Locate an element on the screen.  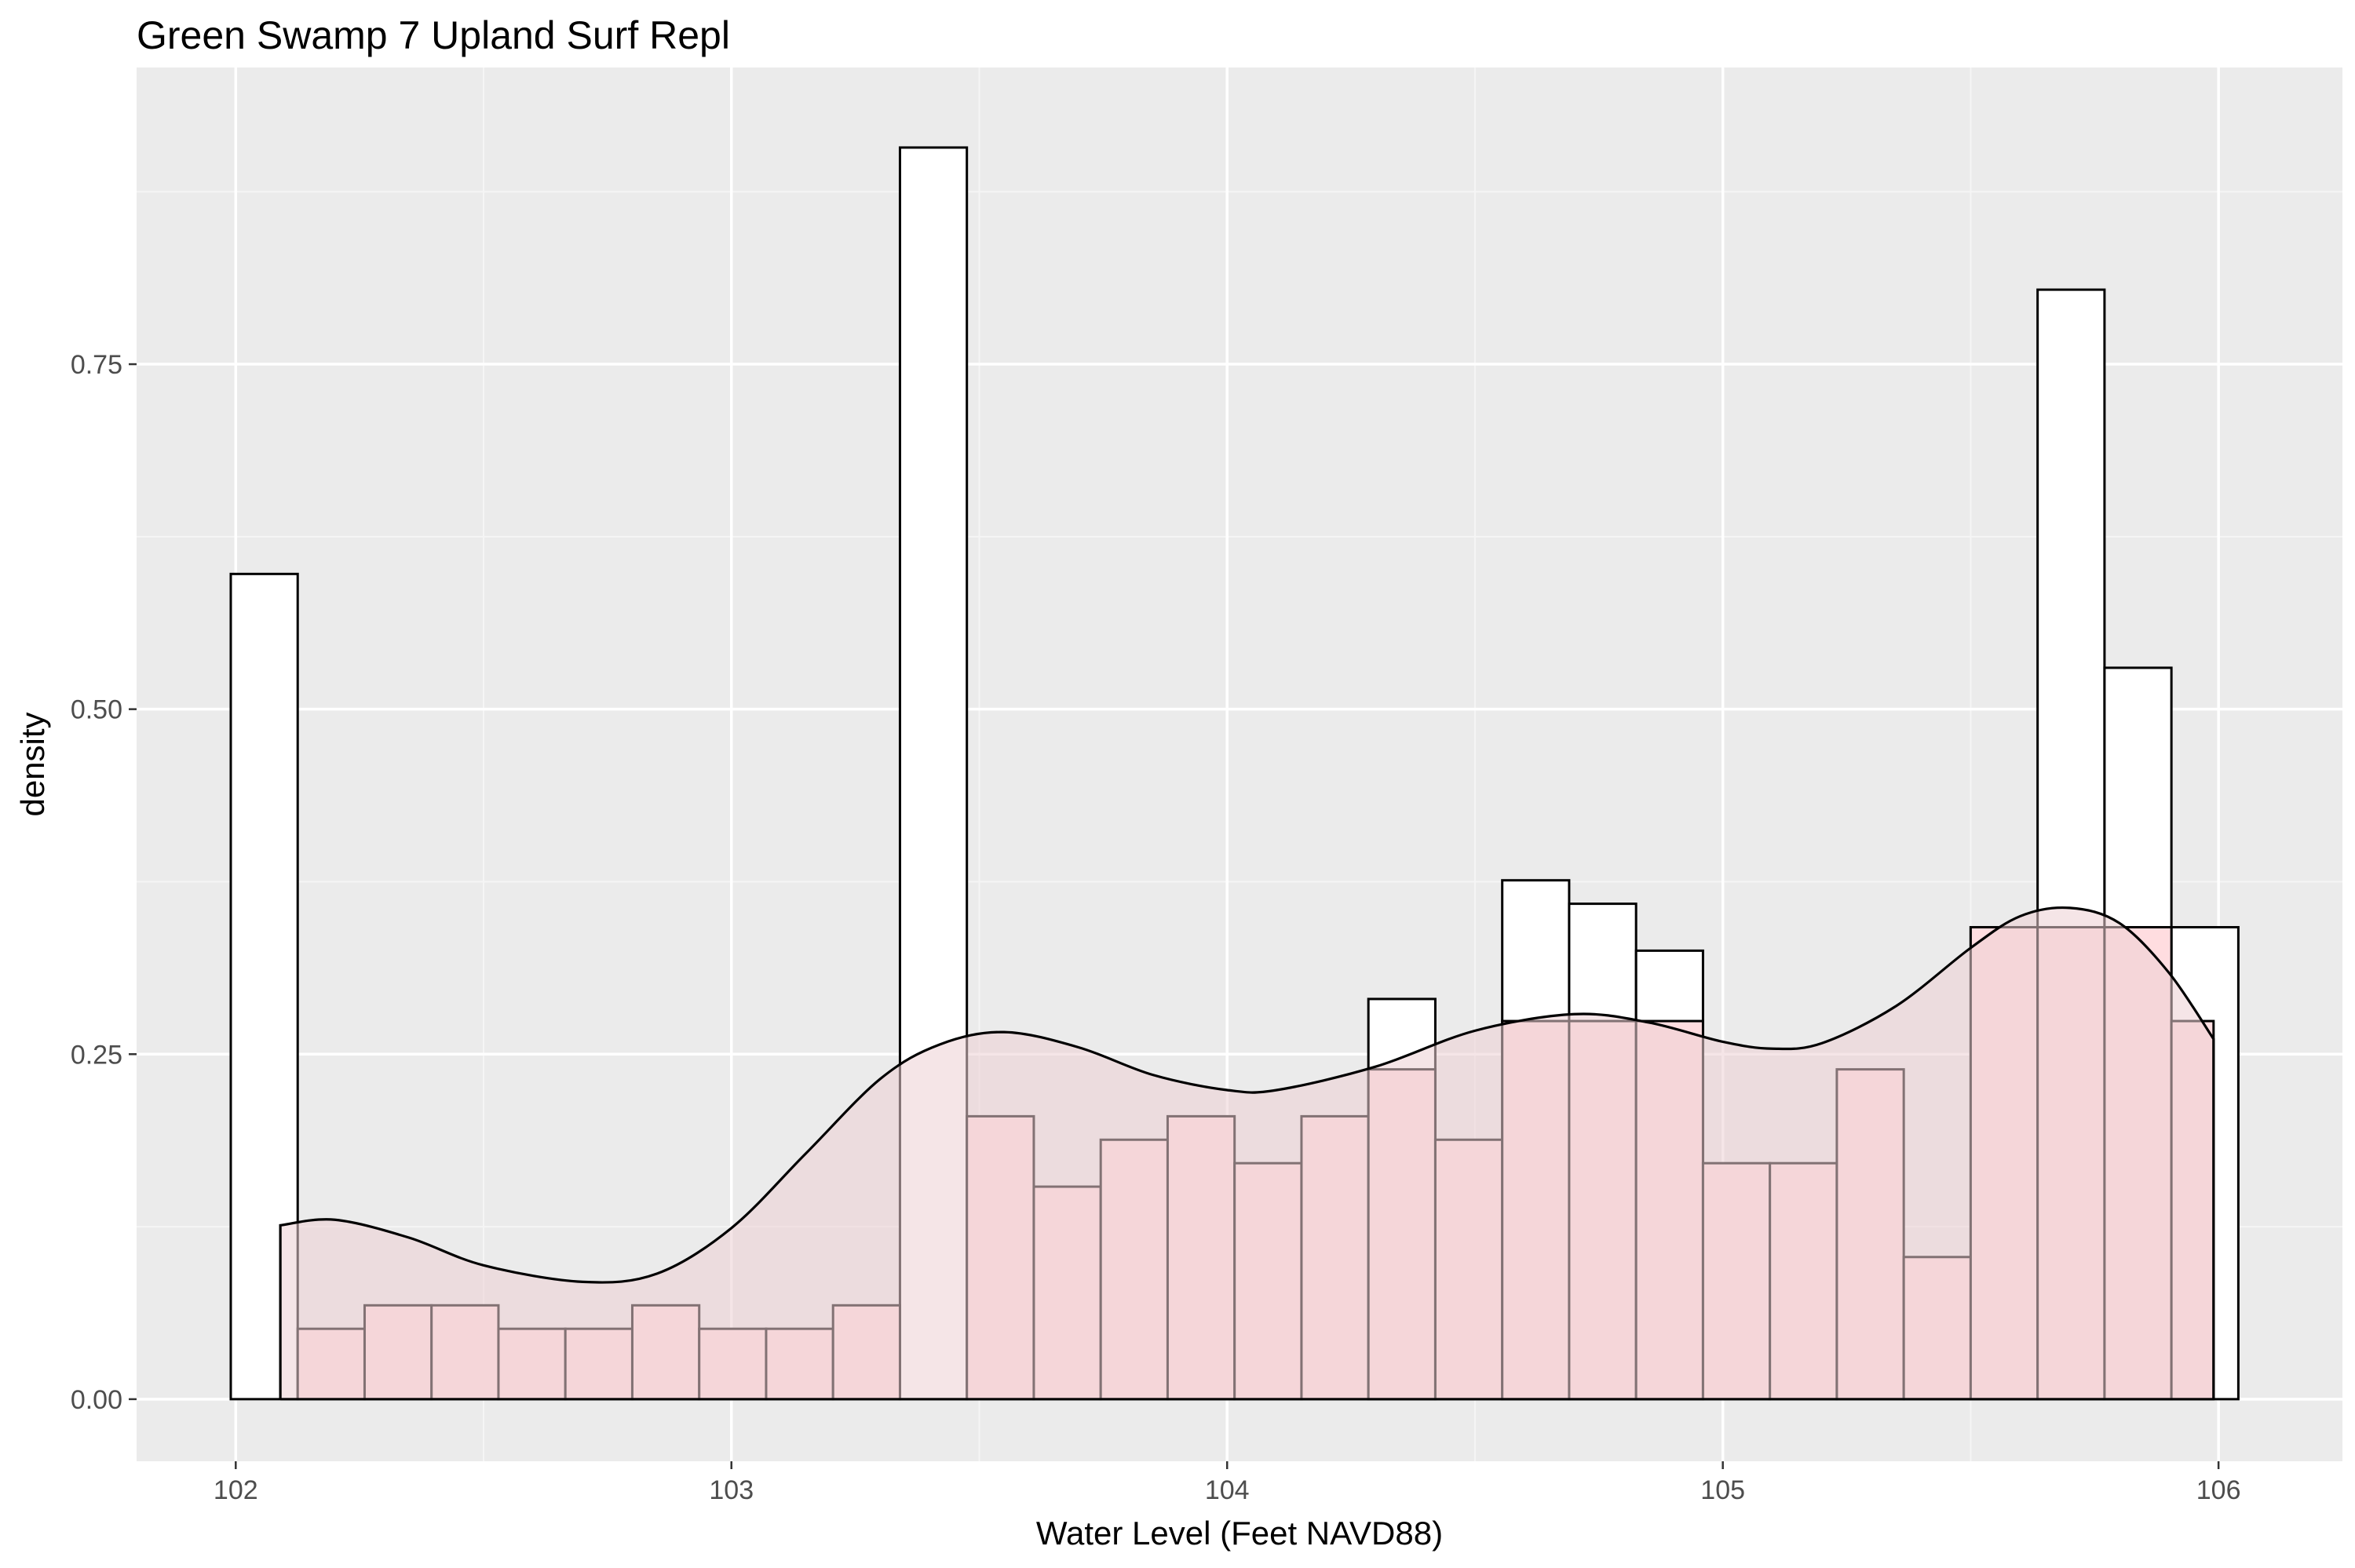
y-tick-label: 0.25 is located at coordinates (96, 1055).